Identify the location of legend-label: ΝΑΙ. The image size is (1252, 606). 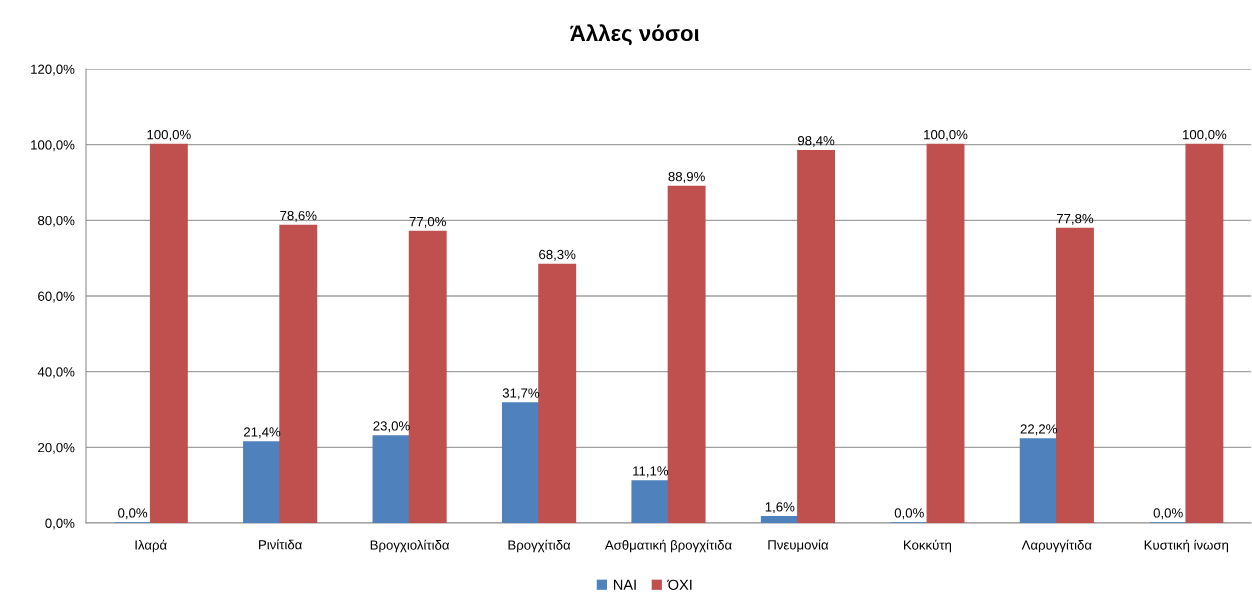
(624, 584).